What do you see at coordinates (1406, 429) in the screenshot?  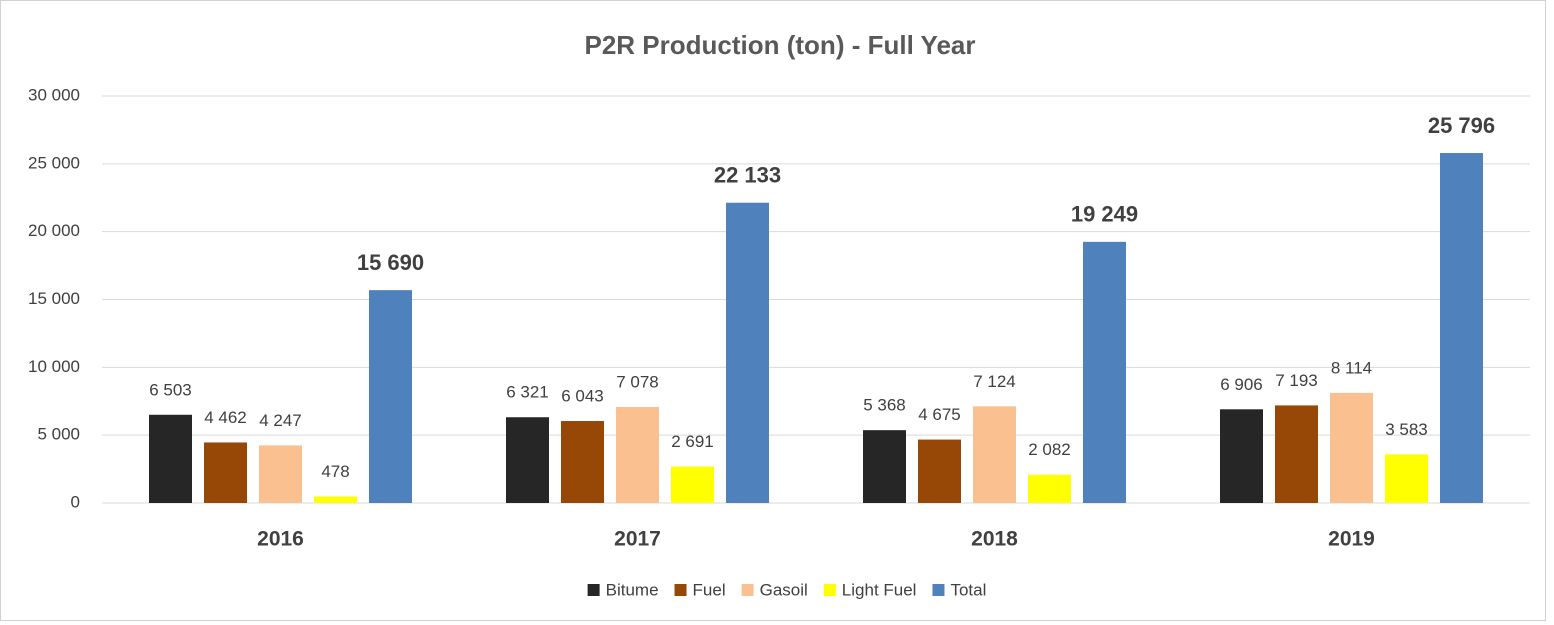 I see `value-label: 3 583` at bounding box center [1406, 429].